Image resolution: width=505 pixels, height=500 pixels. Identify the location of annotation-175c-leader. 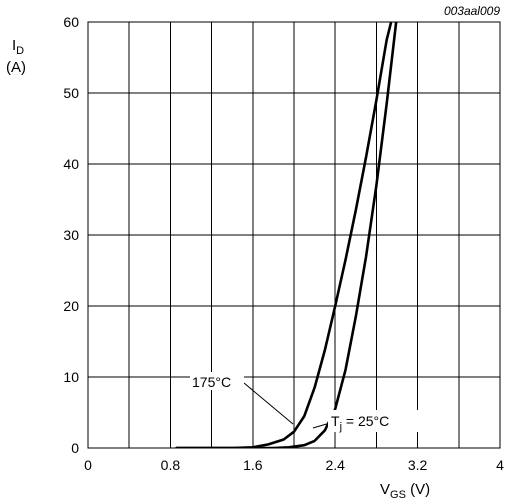
(268, 403).